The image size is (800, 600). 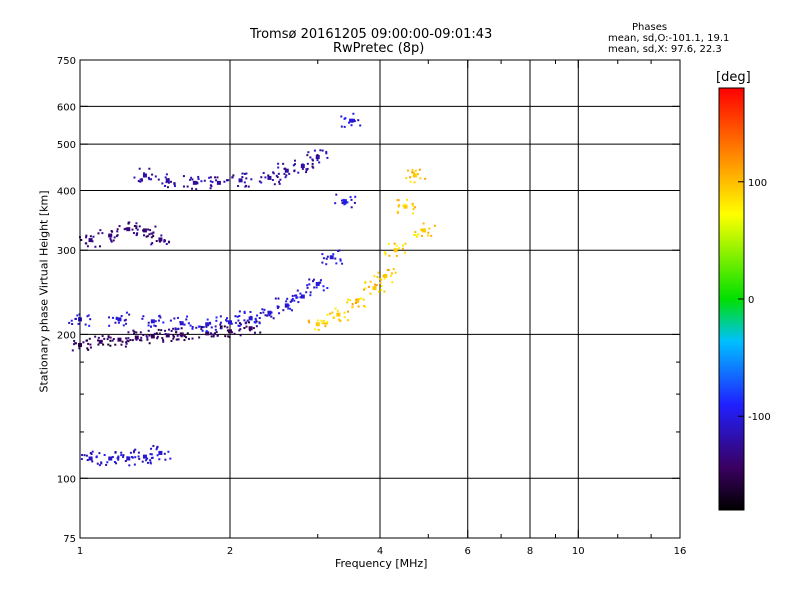 What do you see at coordinates (757, 183) in the screenshot?
I see `colorbar-tick-label: 100` at bounding box center [757, 183].